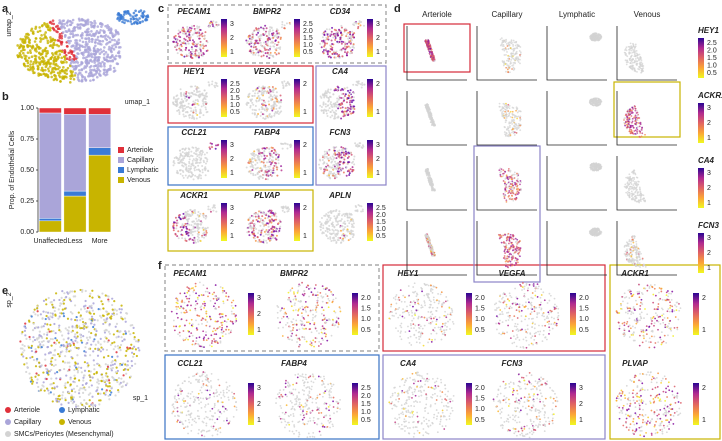 Image resolution: width=722 pixels, height=441 pixels. Describe the element at coordinates (99, 151) in the screenshot. I see `bar-segment` at that location.